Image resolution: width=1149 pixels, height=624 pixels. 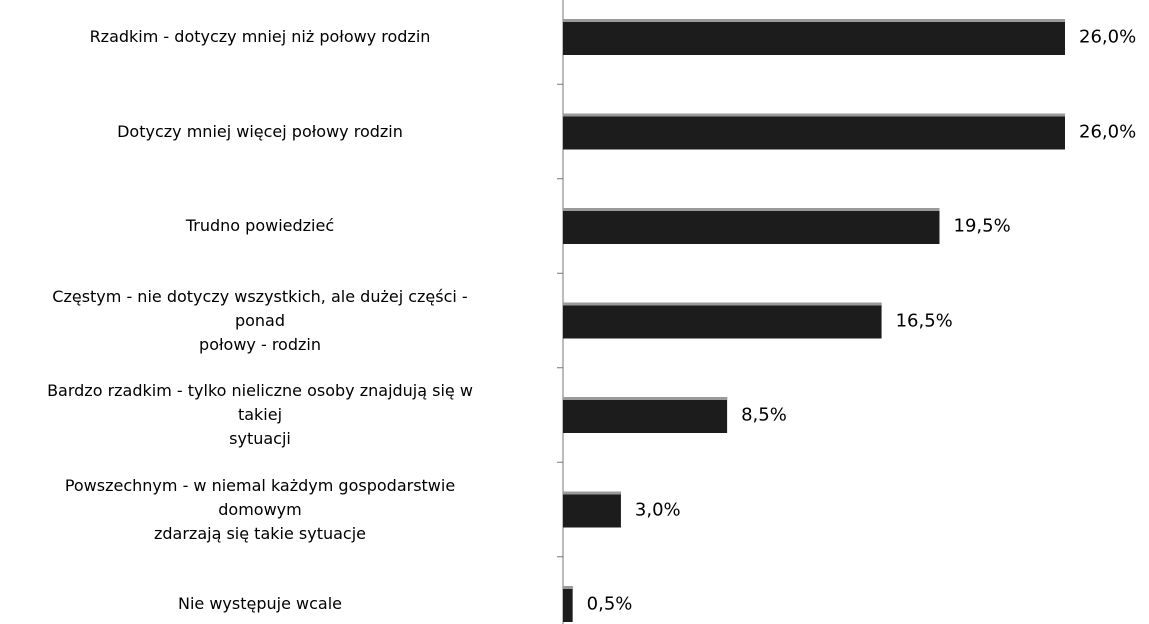 What do you see at coordinates (657, 509) in the screenshot?
I see `value-label: 3,0%` at bounding box center [657, 509].